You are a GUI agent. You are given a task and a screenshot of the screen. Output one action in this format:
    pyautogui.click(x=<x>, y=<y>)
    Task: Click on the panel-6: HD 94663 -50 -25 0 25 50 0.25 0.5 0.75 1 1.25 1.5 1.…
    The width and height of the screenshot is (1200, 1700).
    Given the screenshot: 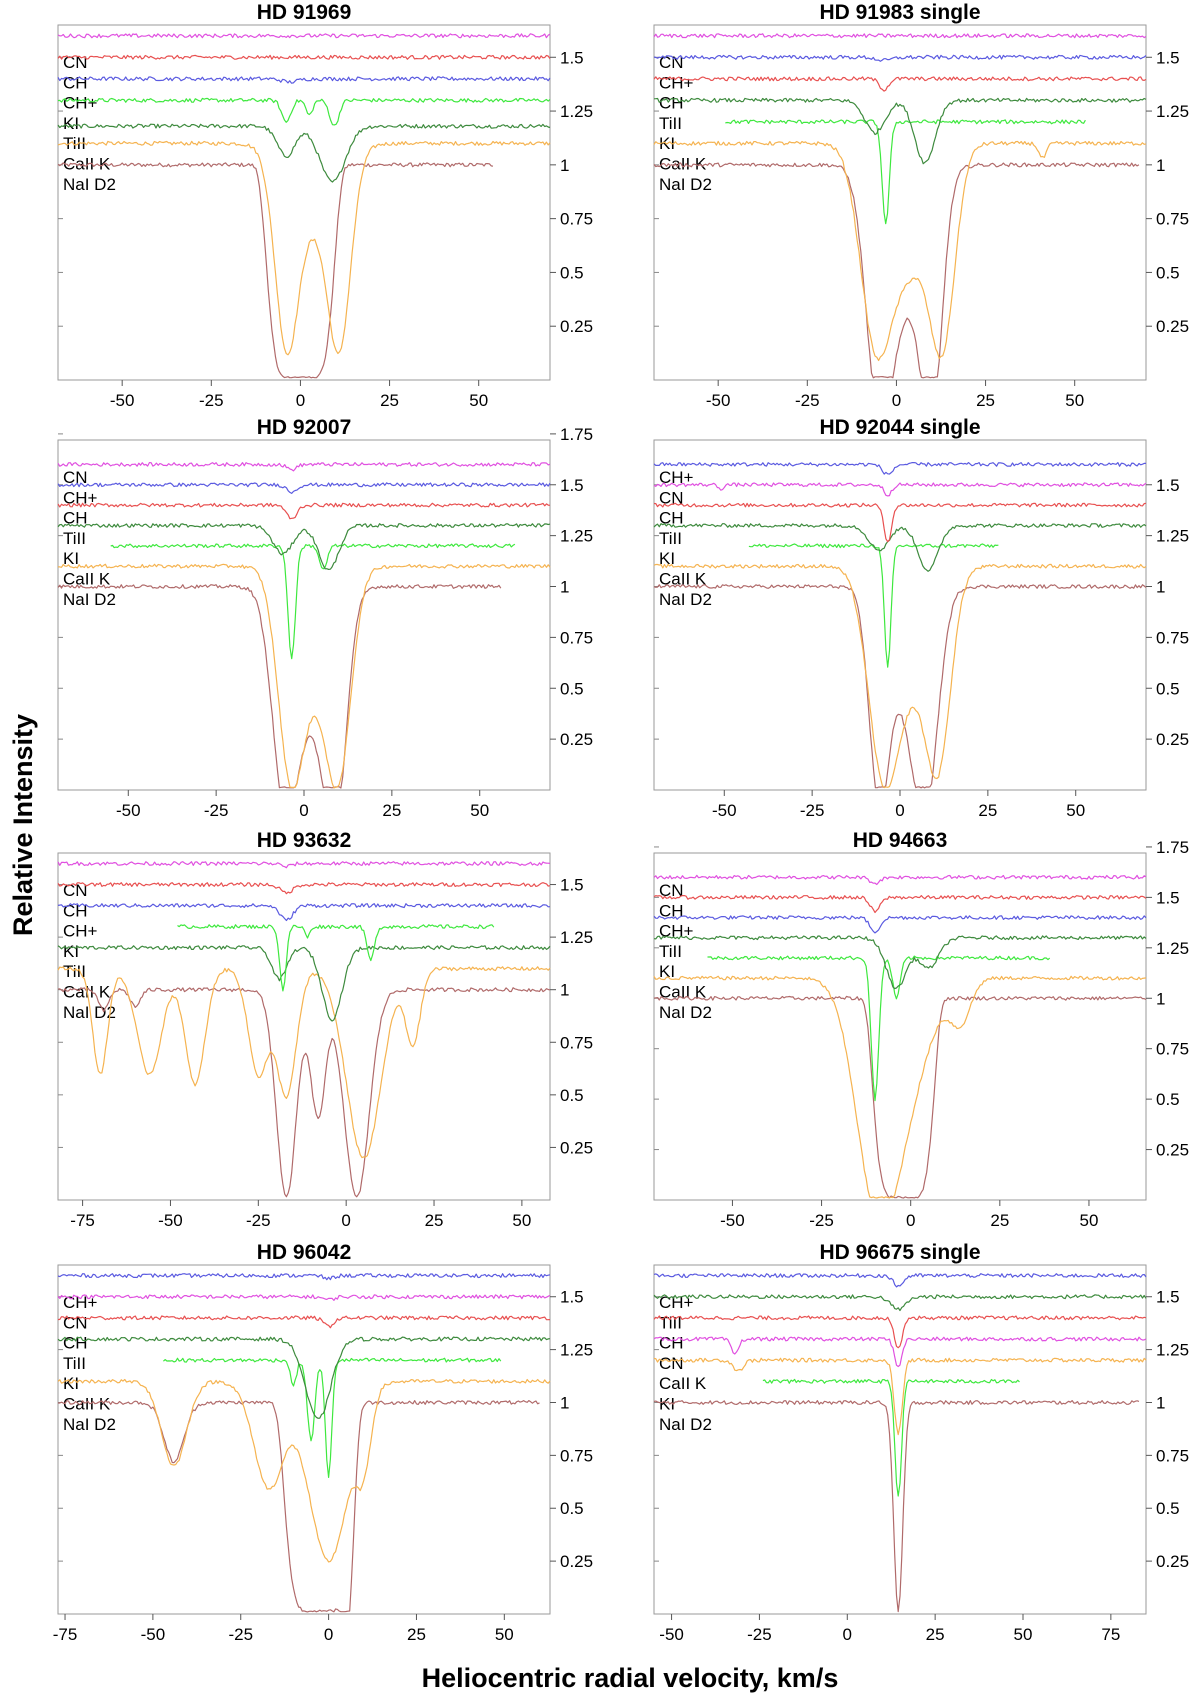 What is the action you would take?
    pyautogui.click(x=921, y=1029)
    